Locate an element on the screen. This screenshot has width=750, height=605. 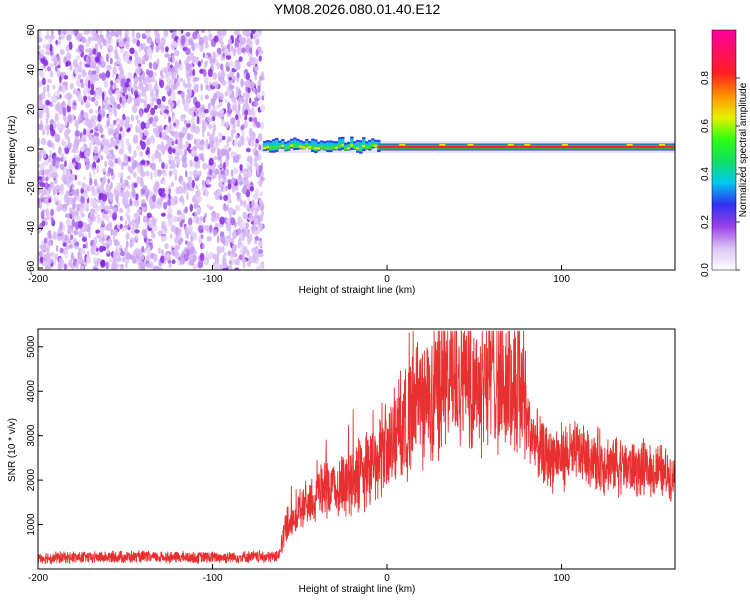
y-tick-label: 40 is located at coordinates (31, 70).